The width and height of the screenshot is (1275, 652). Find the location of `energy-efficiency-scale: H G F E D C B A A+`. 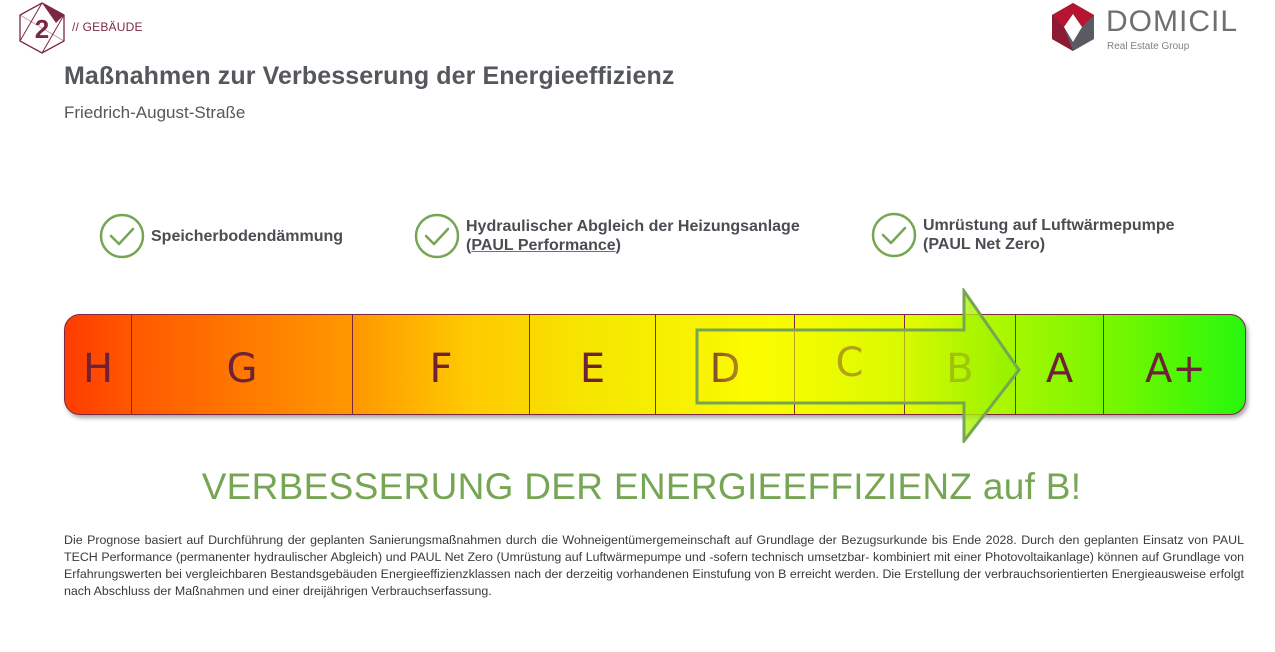

energy-efficiency-scale: H G F E D C B A A+ is located at coordinates (655, 364).